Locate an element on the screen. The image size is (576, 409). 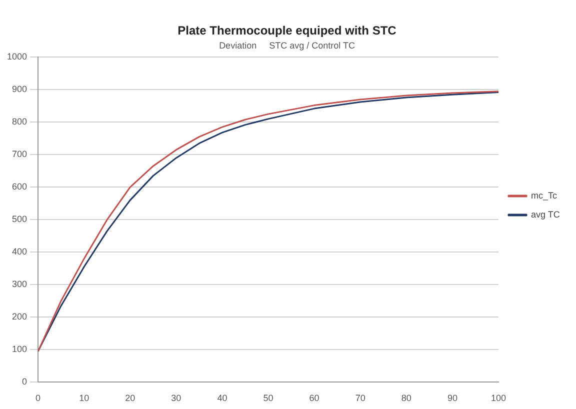
x-tick-label: 60 is located at coordinates (314, 398).